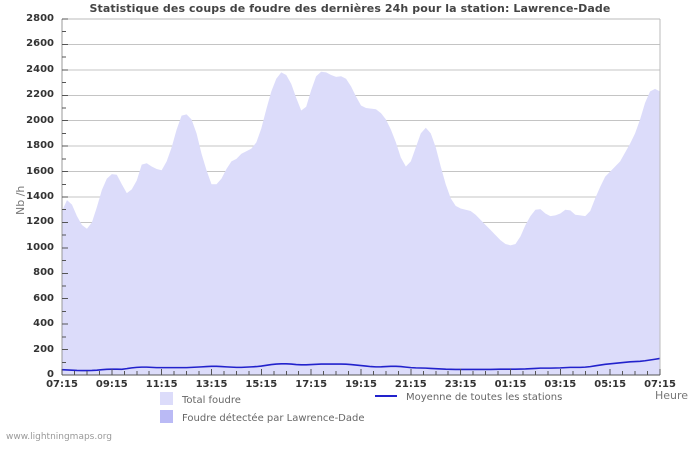 Image resolution: width=700 pixels, height=450 pixels. What do you see at coordinates (43, 324) in the screenshot?
I see `y-tick-label: 400` at bounding box center [43, 324].